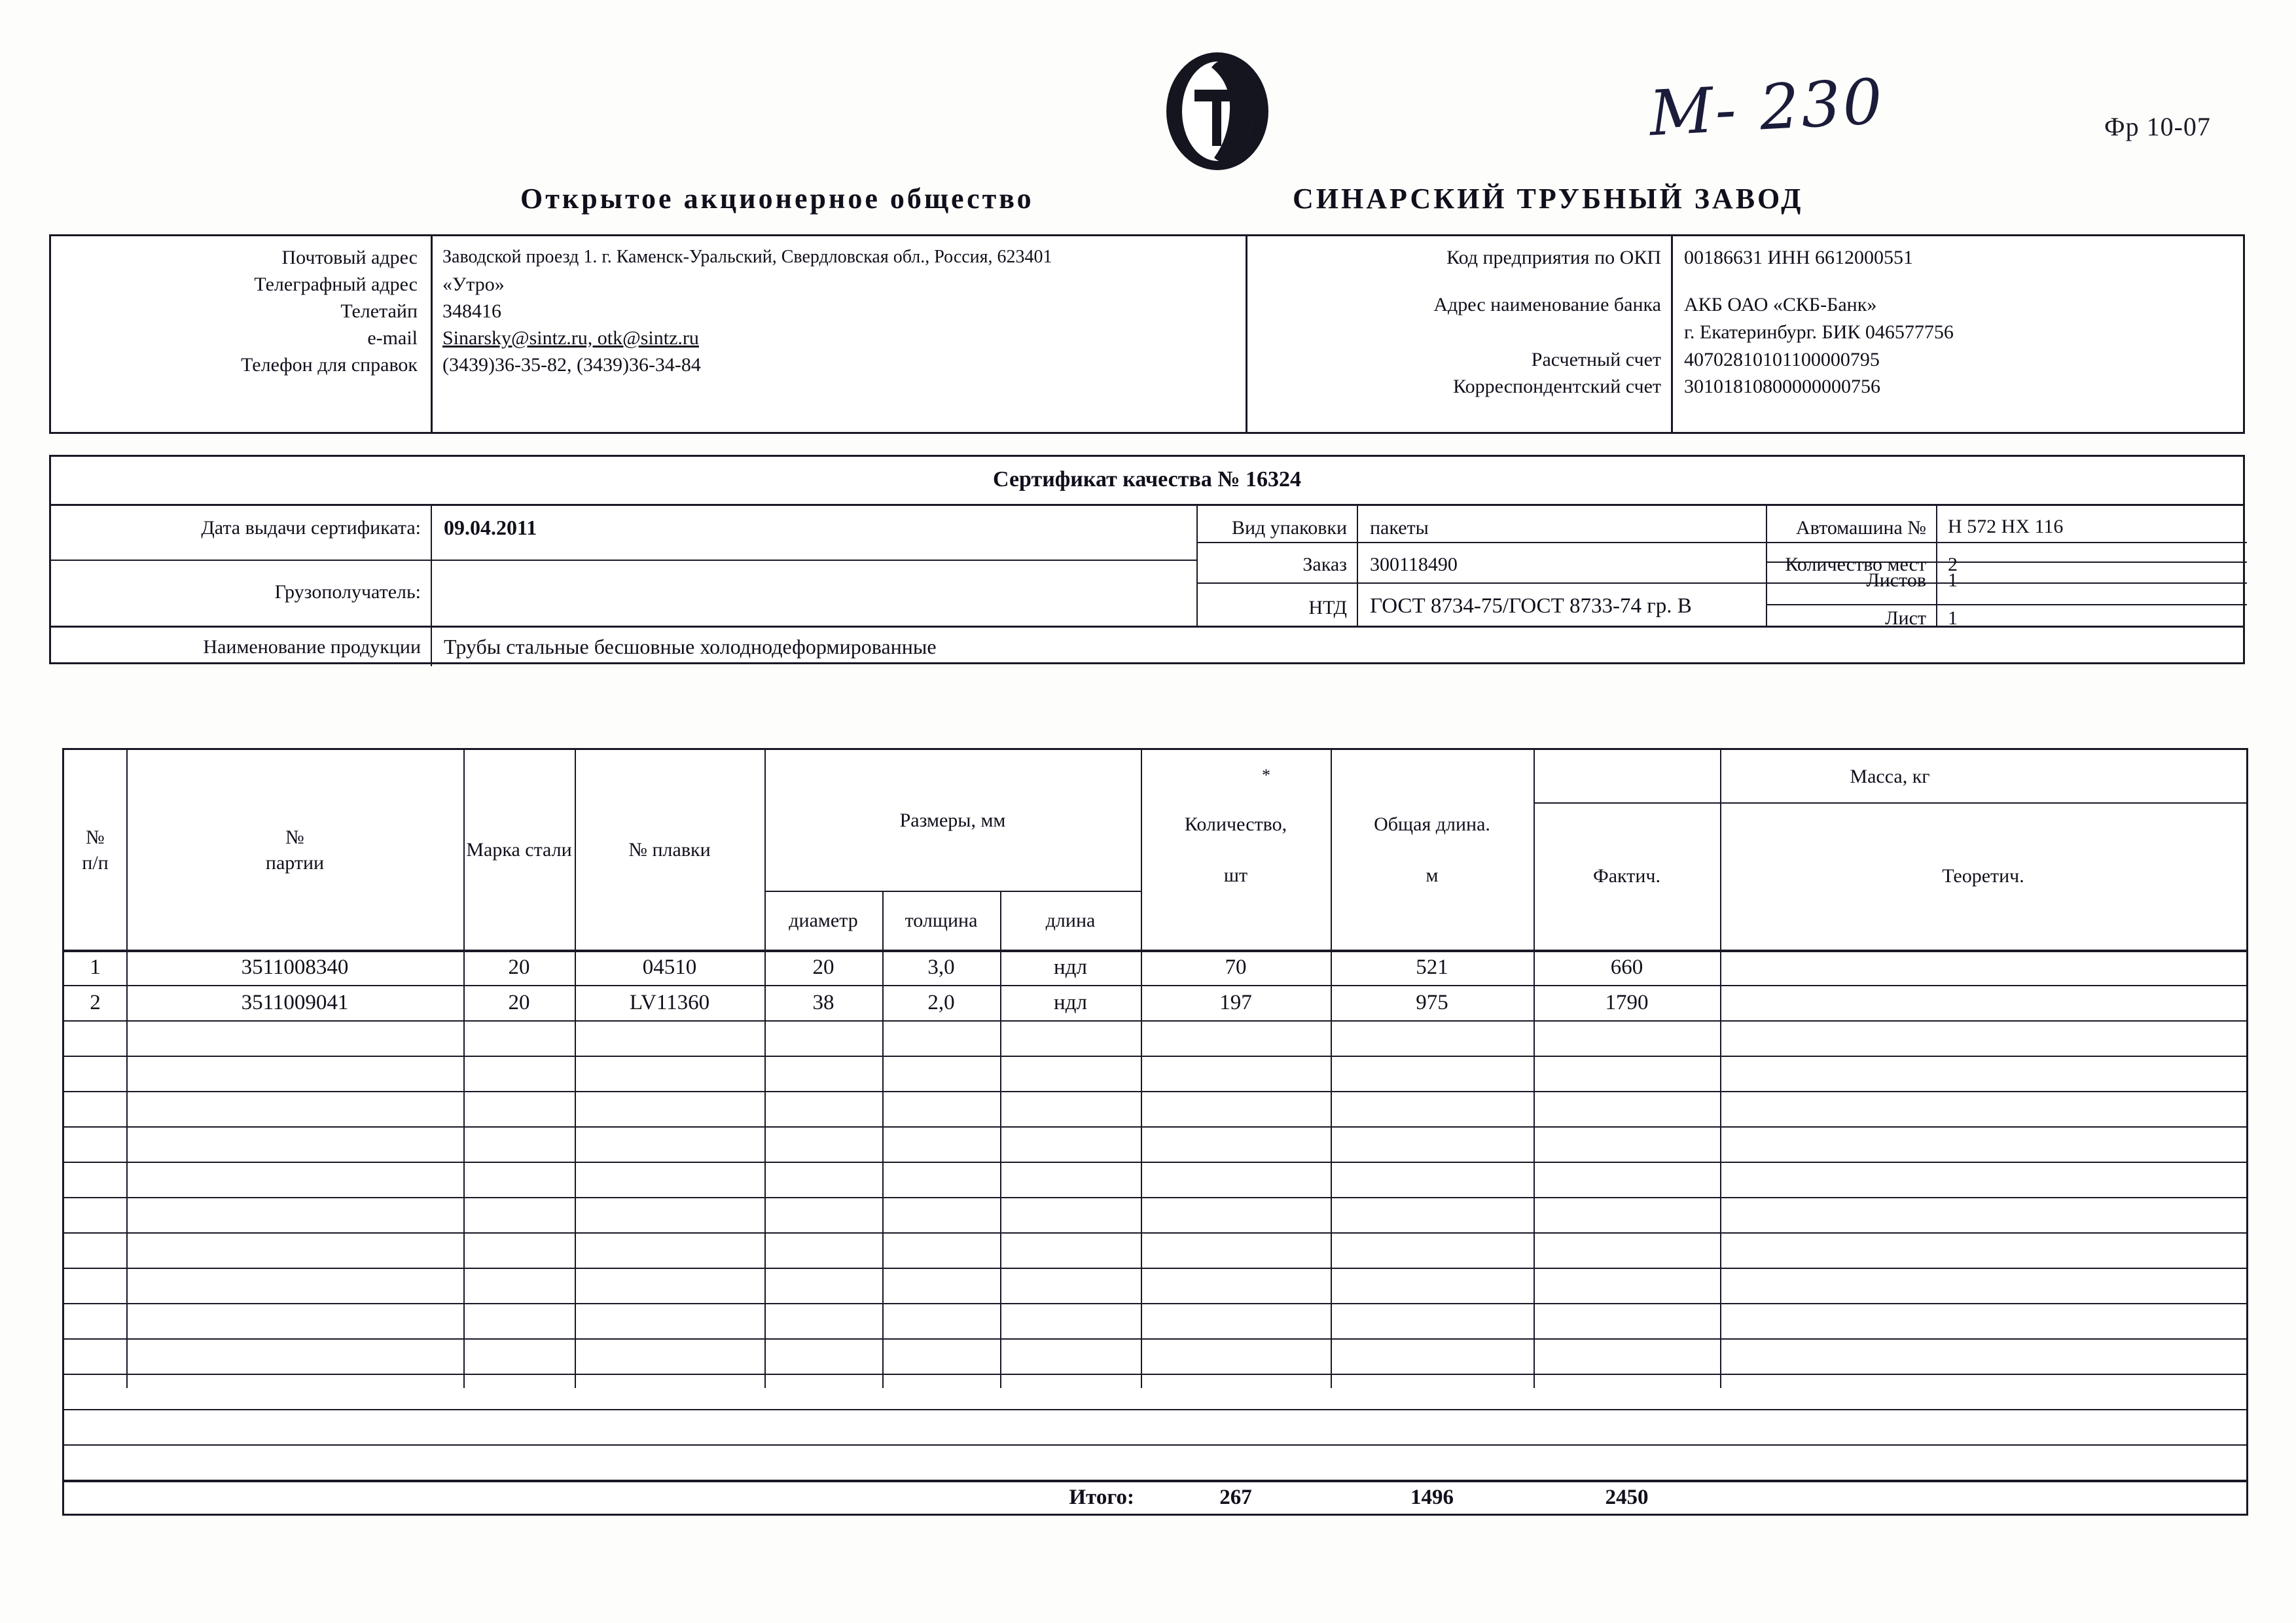  Describe the element at coordinates (1414, 564) in the screenshot. I see `order-value: 300118490` at that location.